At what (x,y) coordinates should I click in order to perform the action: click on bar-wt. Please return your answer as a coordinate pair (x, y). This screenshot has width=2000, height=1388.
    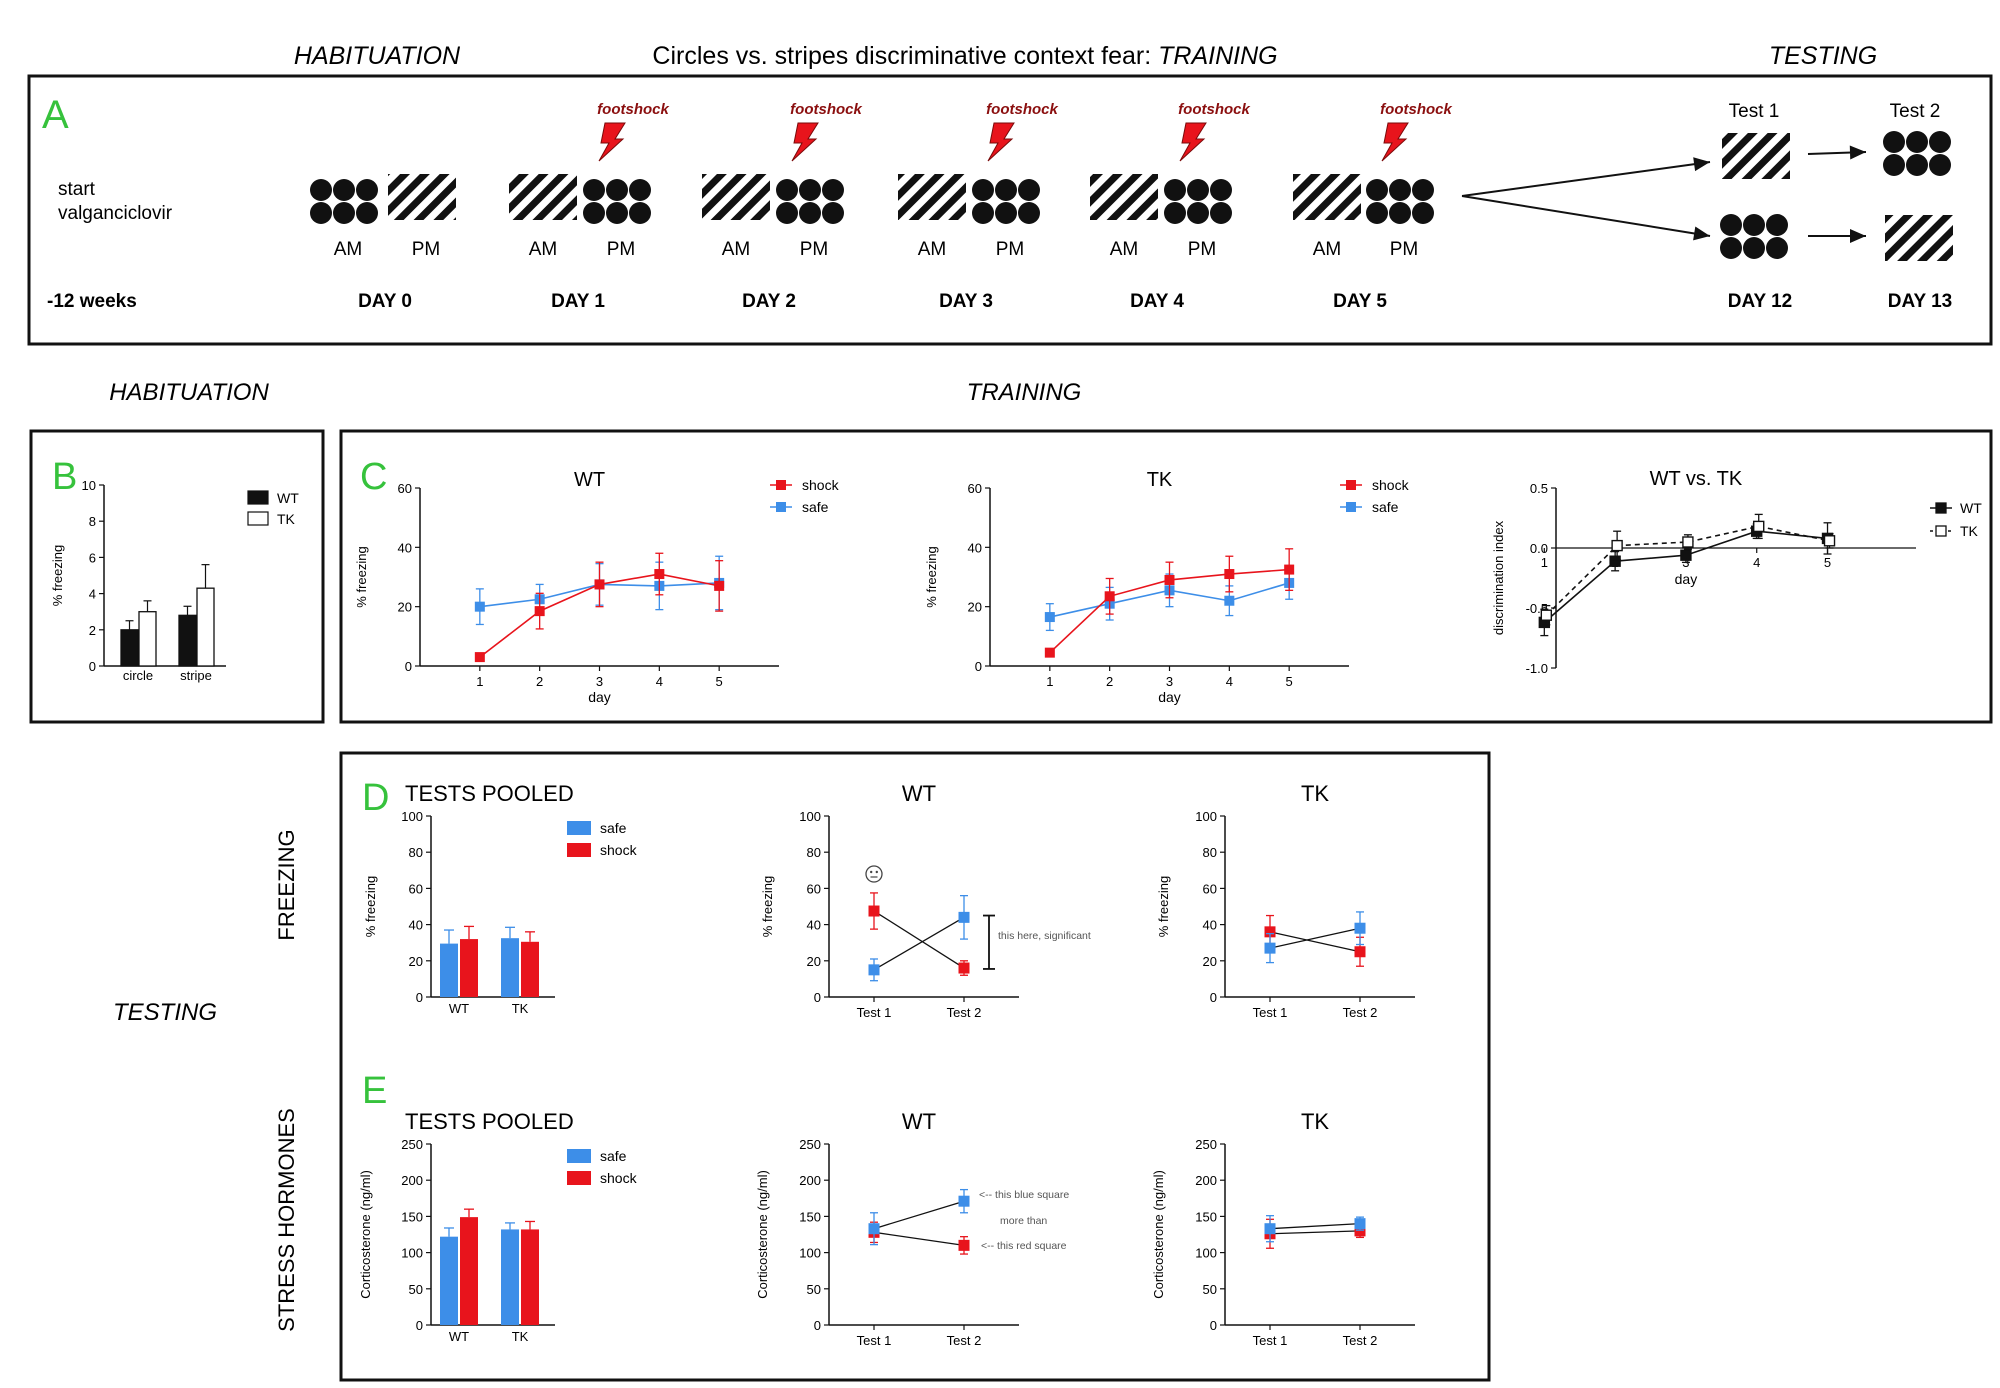
    Looking at the image, I should click on (129, 648).